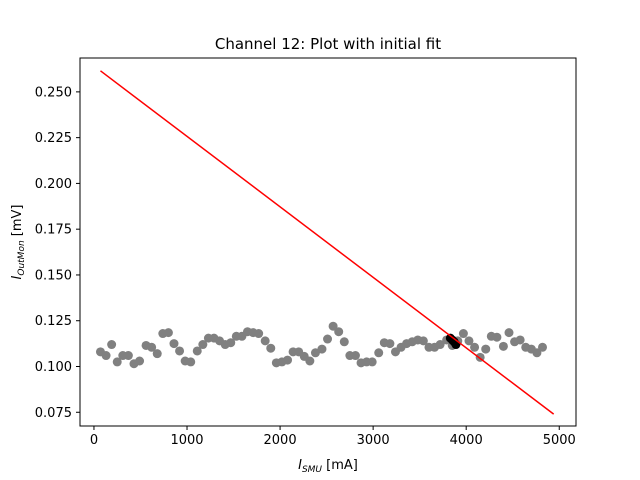 The height and width of the screenshot is (480, 640). What do you see at coordinates (17, 277) in the screenshot?
I see `y-axis-label-main: I` at bounding box center [17, 277].